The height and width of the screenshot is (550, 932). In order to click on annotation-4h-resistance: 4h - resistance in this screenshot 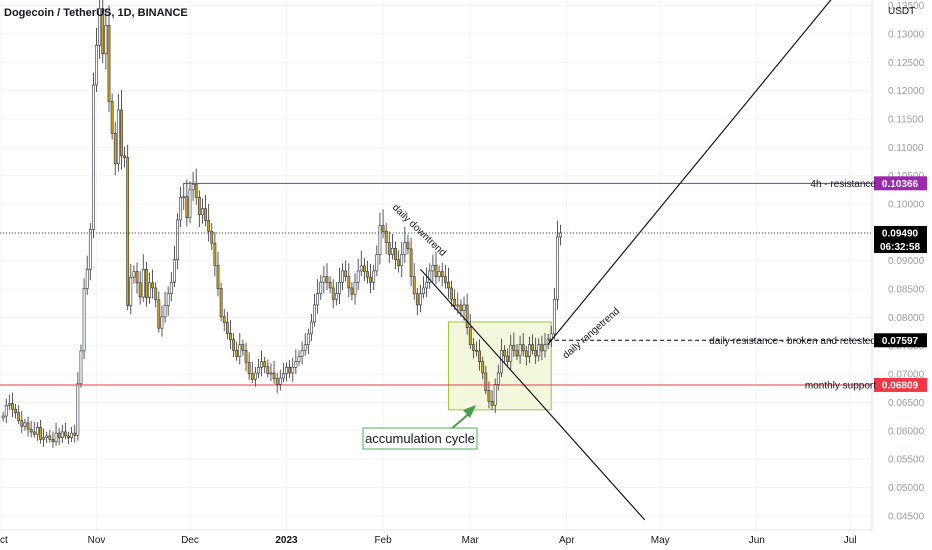, I will do `click(843, 184)`.